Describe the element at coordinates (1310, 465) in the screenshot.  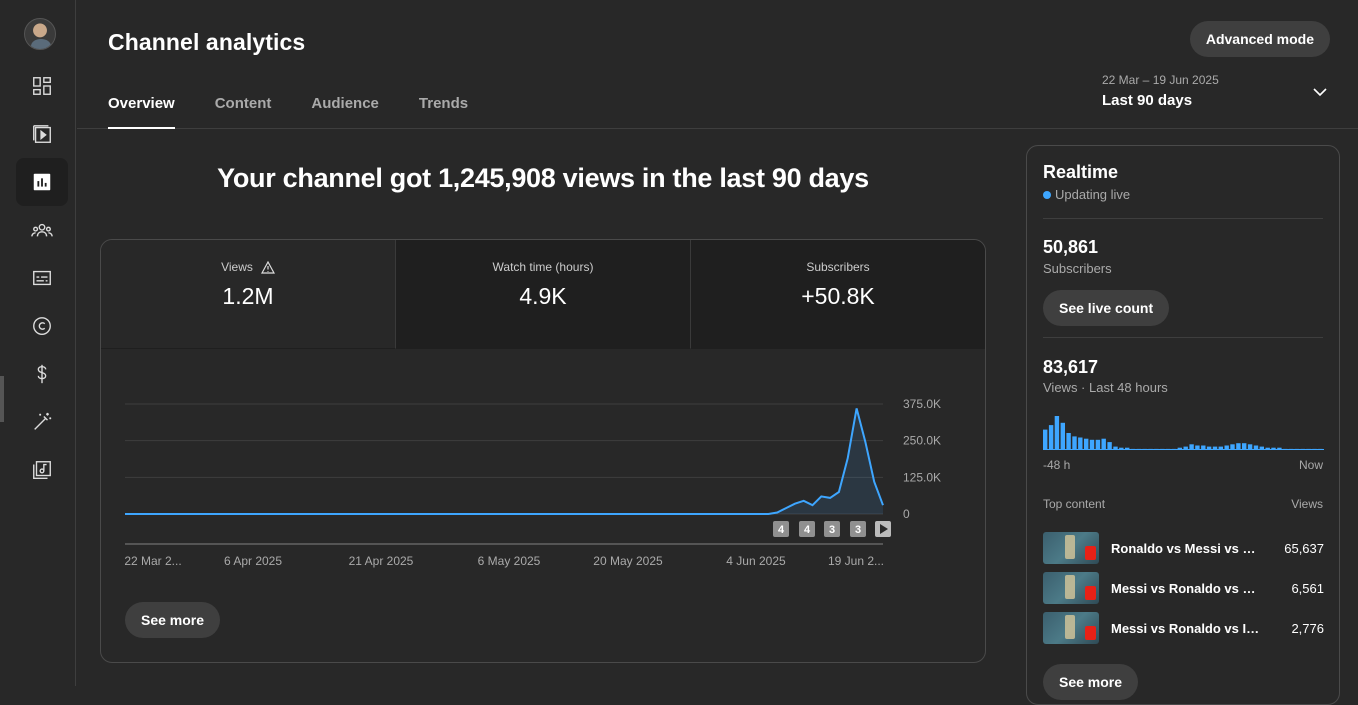
I see `mini-chart-axis-end: Now` at that location.